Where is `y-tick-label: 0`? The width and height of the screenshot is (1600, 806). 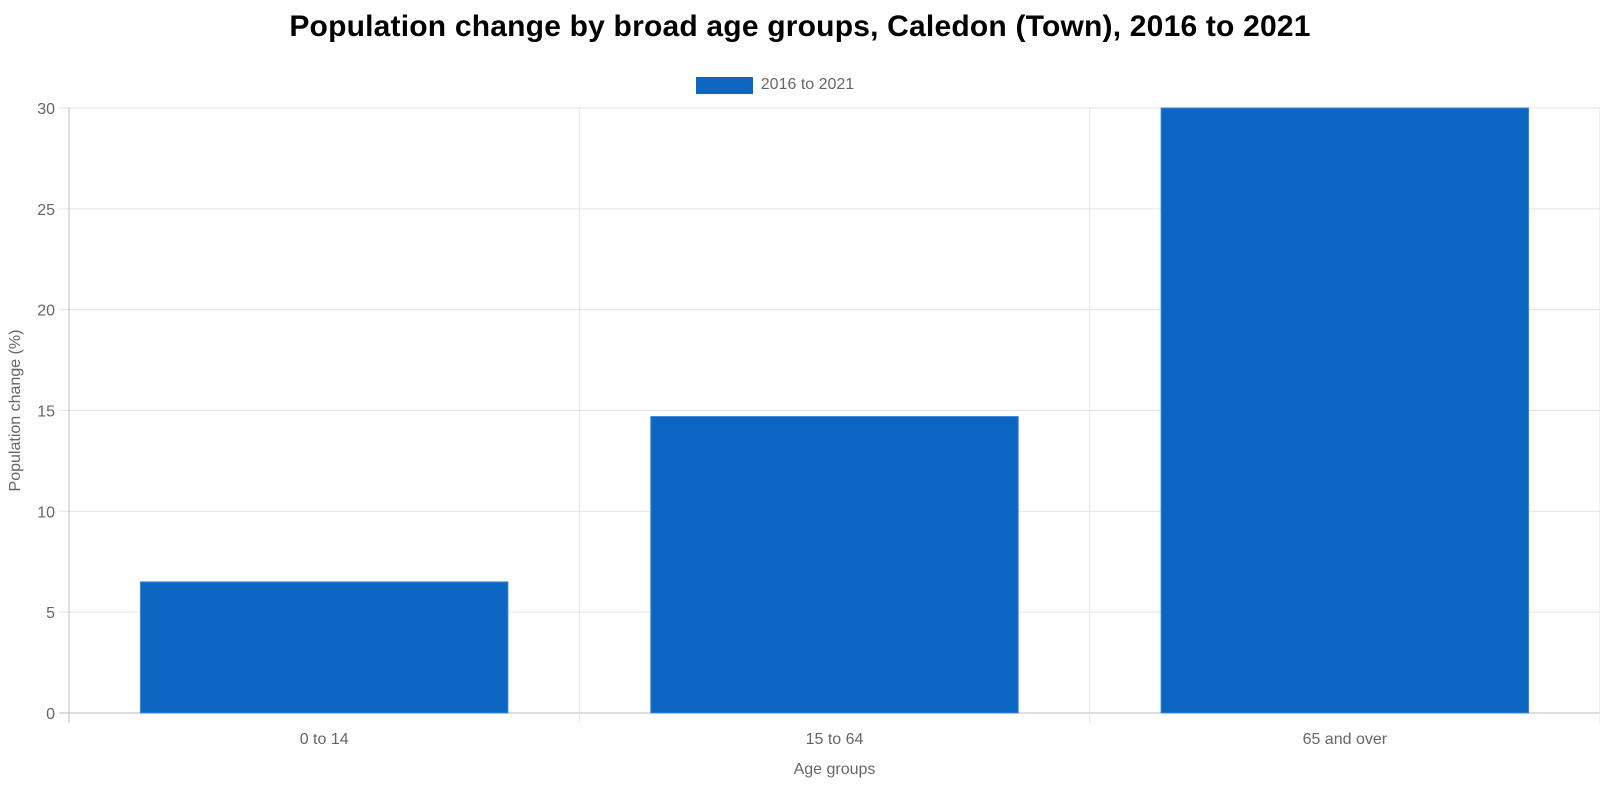
y-tick-label: 0 is located at coordinates (50, 714).